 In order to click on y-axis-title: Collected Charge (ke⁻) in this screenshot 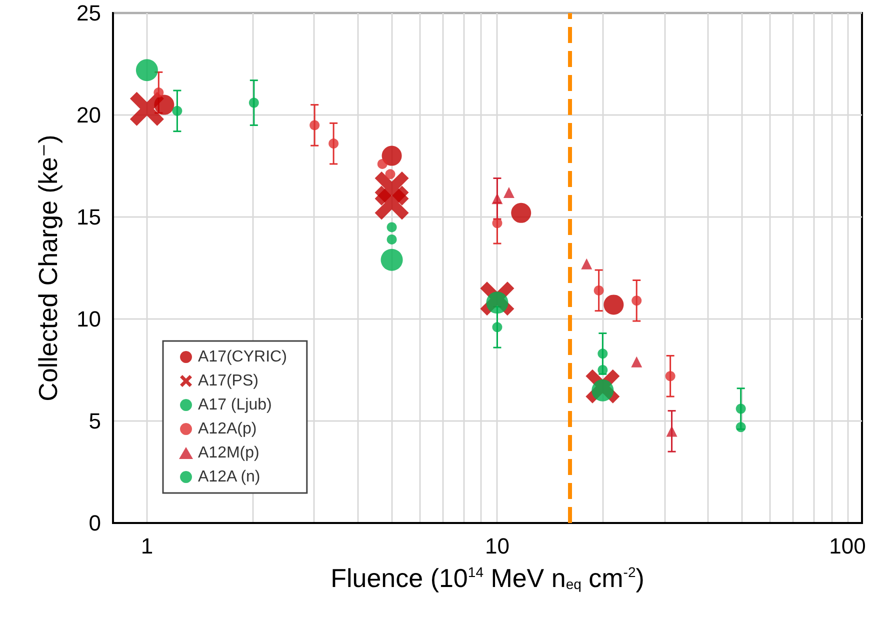, I will do `click(48, 268)`.